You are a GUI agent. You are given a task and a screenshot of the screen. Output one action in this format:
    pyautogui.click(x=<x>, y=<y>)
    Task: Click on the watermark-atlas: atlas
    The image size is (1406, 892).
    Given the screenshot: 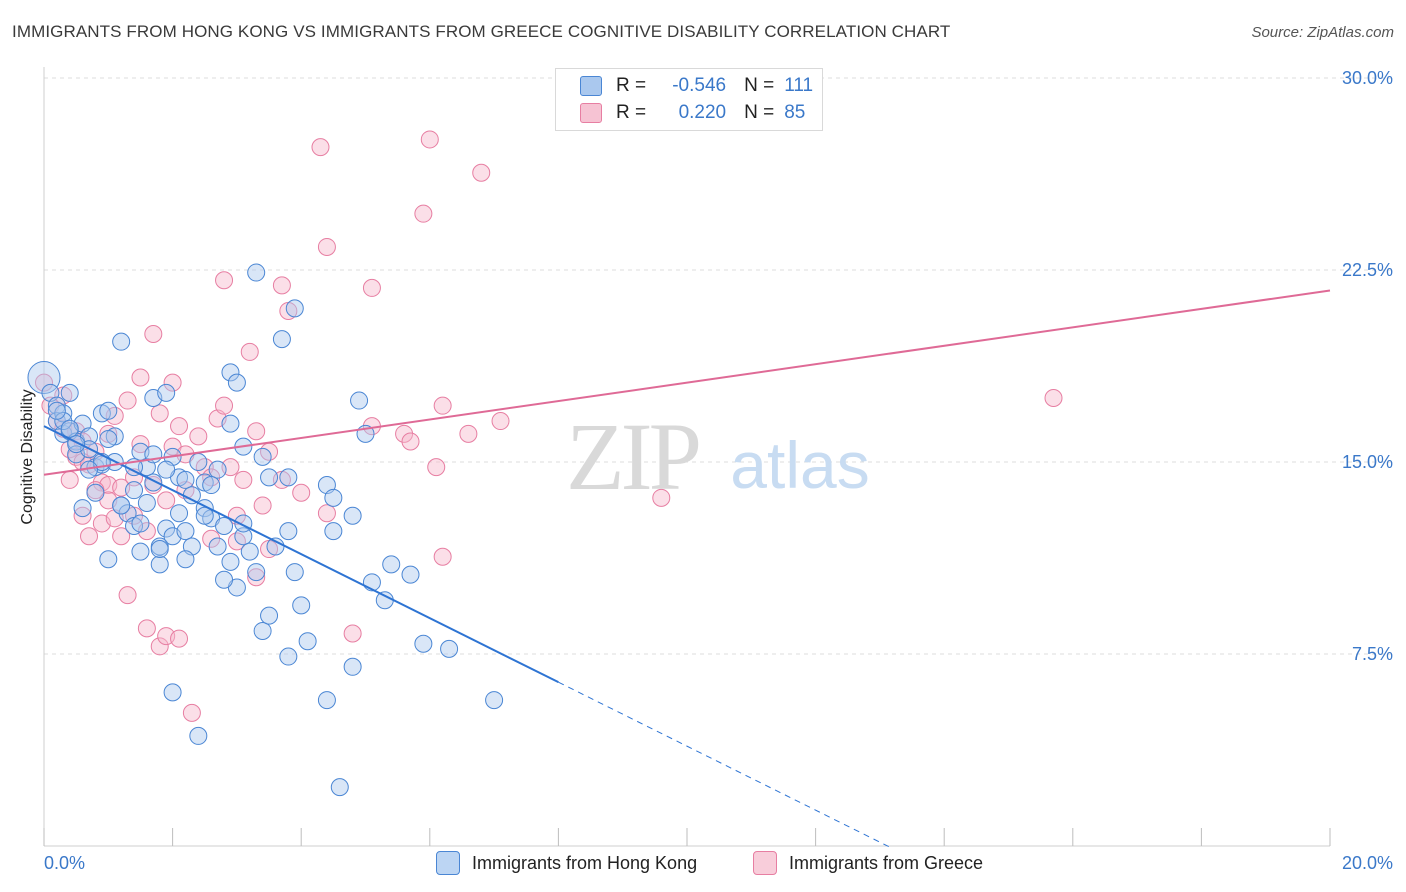 What is the action you would take?
    pyautogui.click(x=799, y=465)
    